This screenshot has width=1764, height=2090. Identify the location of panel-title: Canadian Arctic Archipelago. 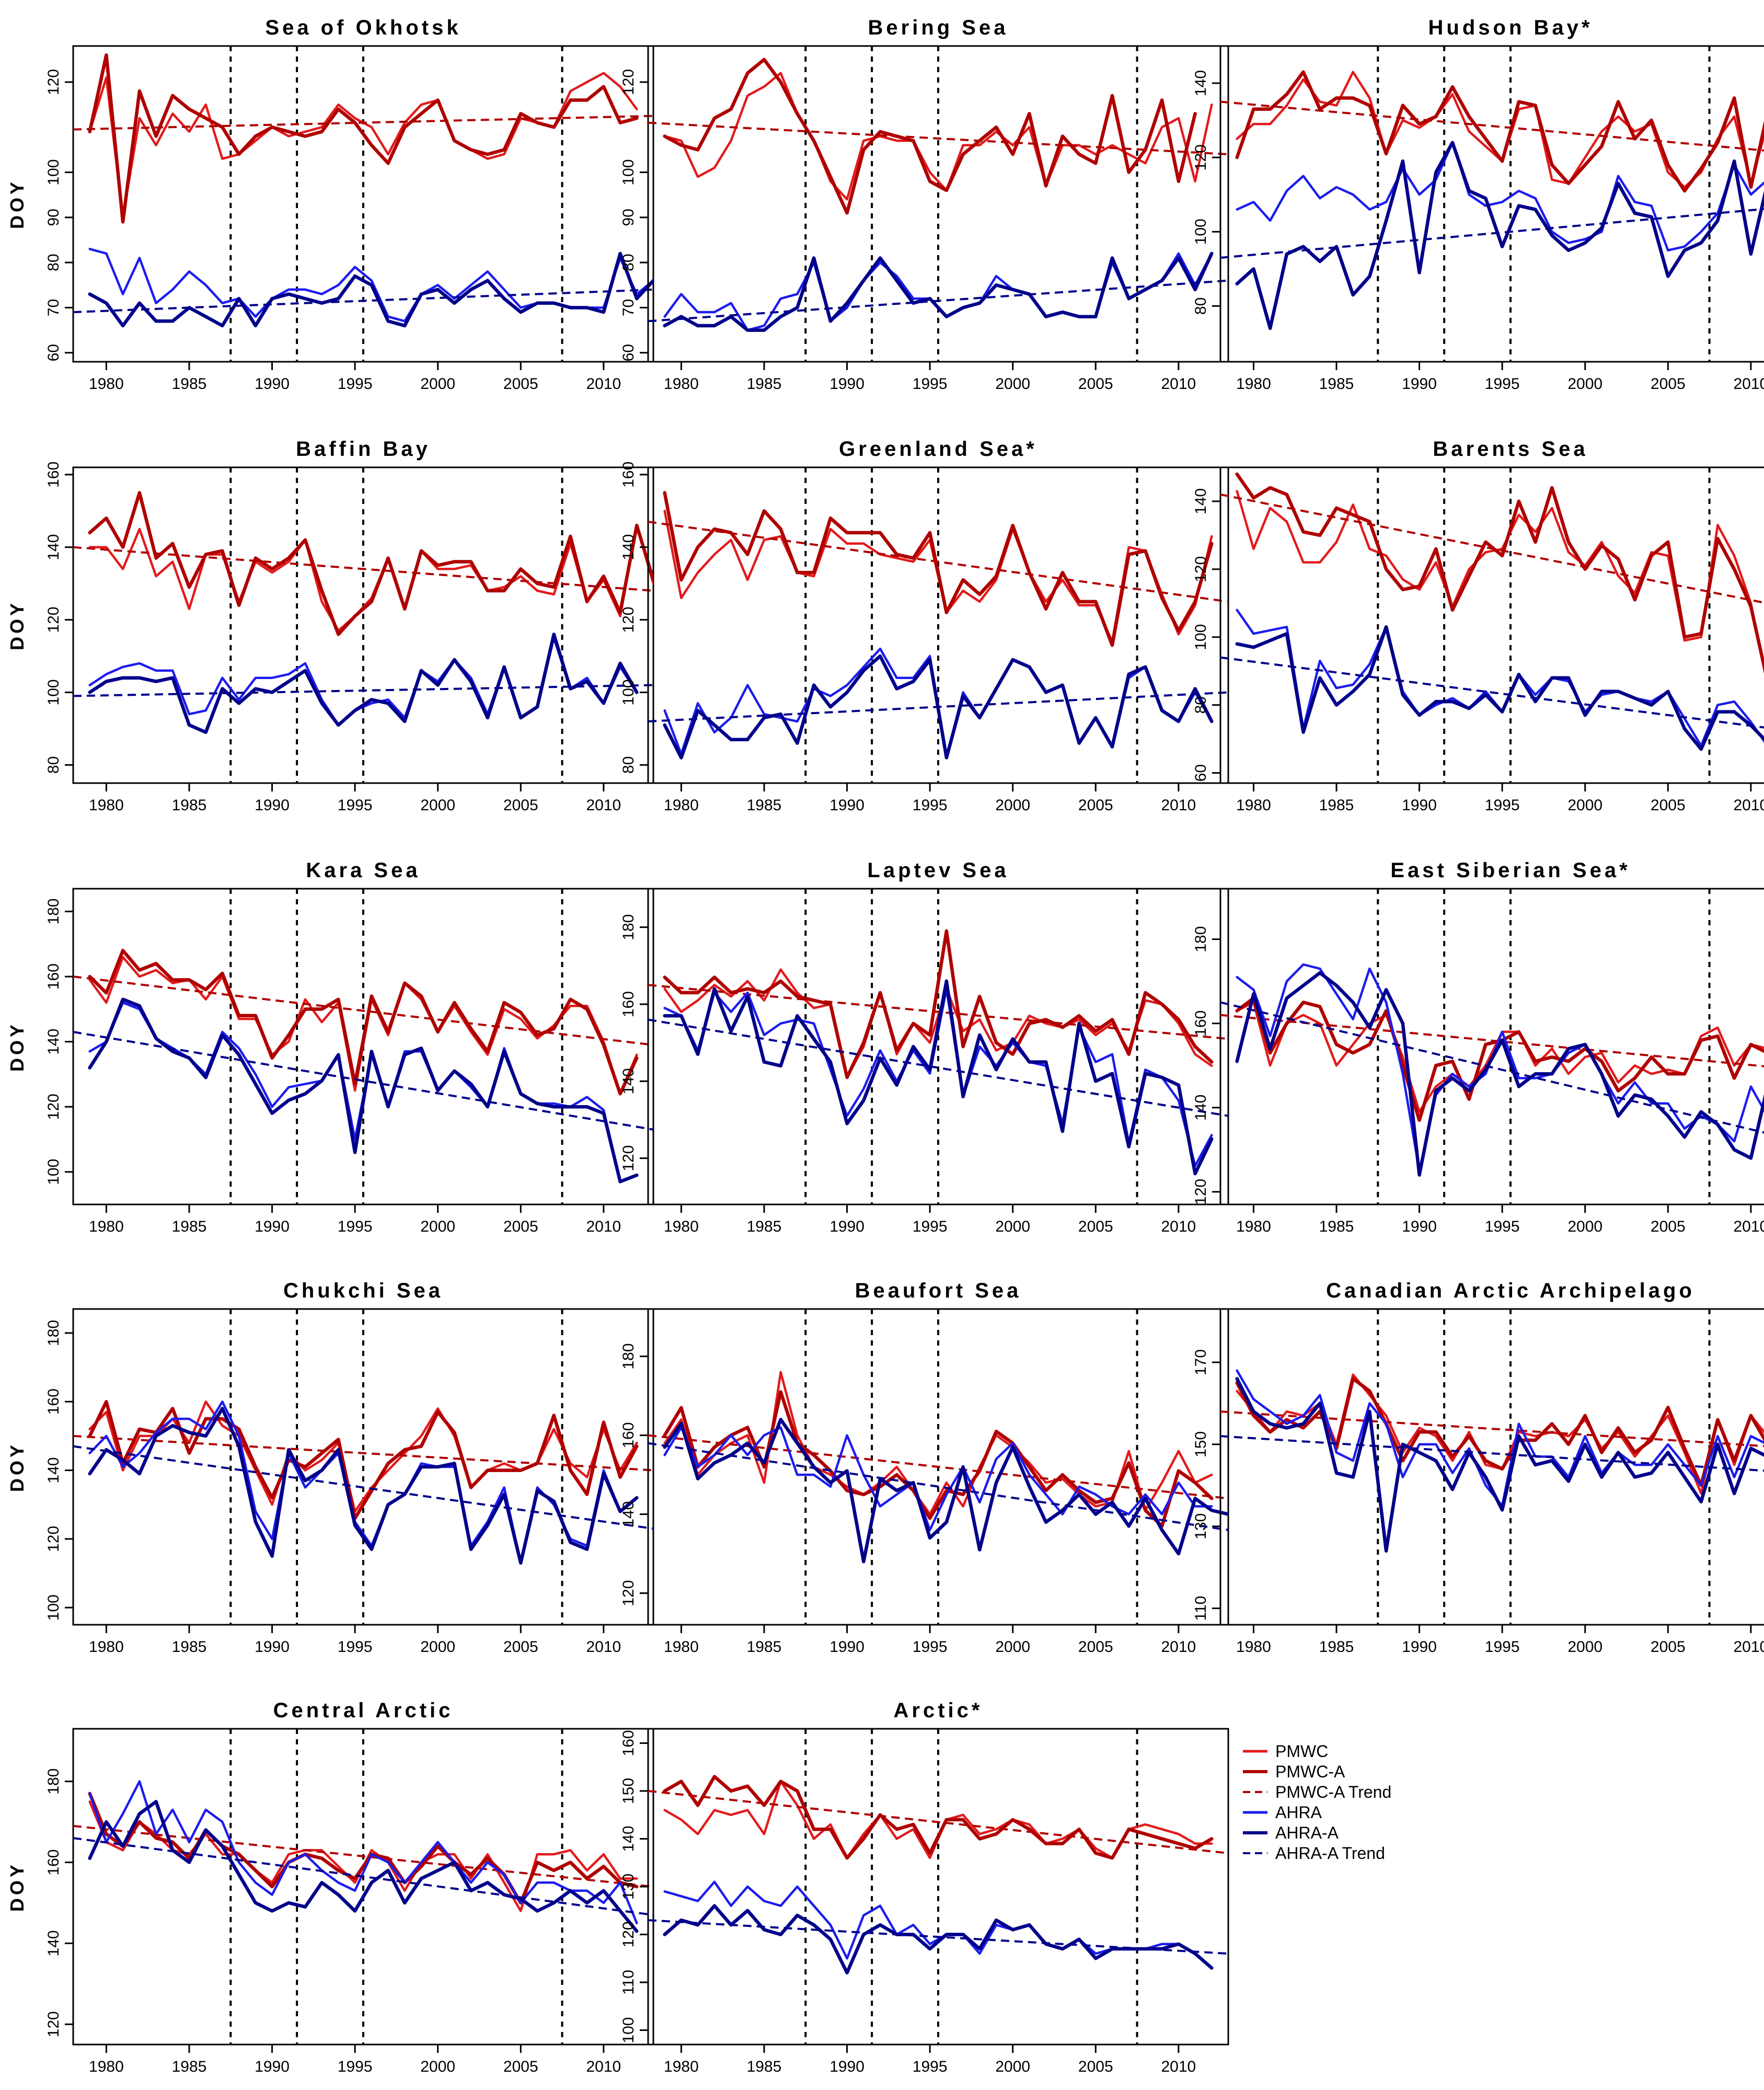
(1510, 1290).